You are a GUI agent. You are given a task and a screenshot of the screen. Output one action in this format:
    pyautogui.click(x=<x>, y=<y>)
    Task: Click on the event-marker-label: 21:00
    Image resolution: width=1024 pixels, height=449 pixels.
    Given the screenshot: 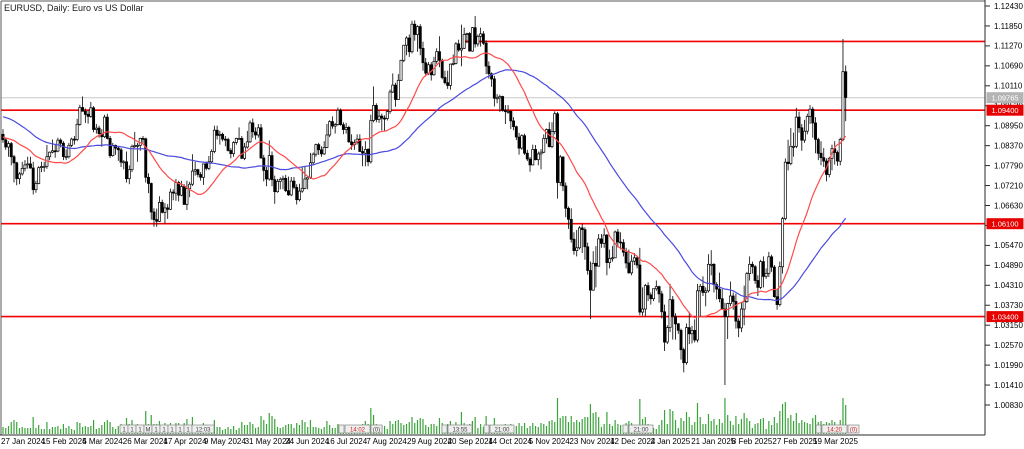 What is the action you would take?
    pyautogui.click(x=641, y=431)
    